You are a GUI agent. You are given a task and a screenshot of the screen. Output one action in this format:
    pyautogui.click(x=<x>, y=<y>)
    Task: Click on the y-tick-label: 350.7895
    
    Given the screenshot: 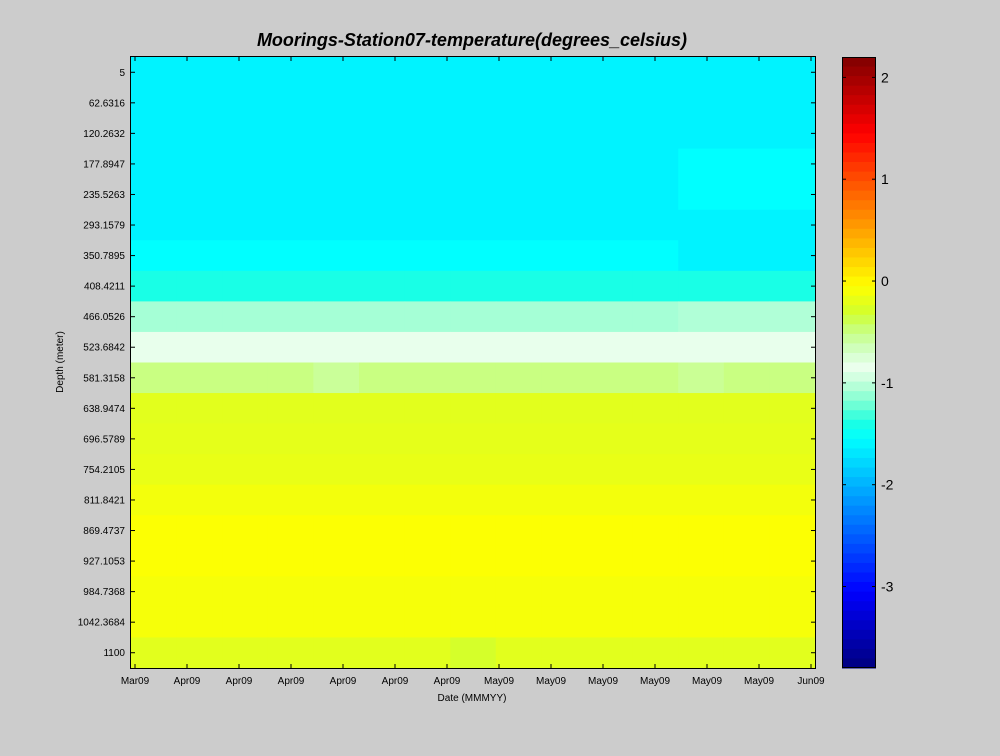 What is the action you would take?
    pyautogui.click(x=104, y=256)
    